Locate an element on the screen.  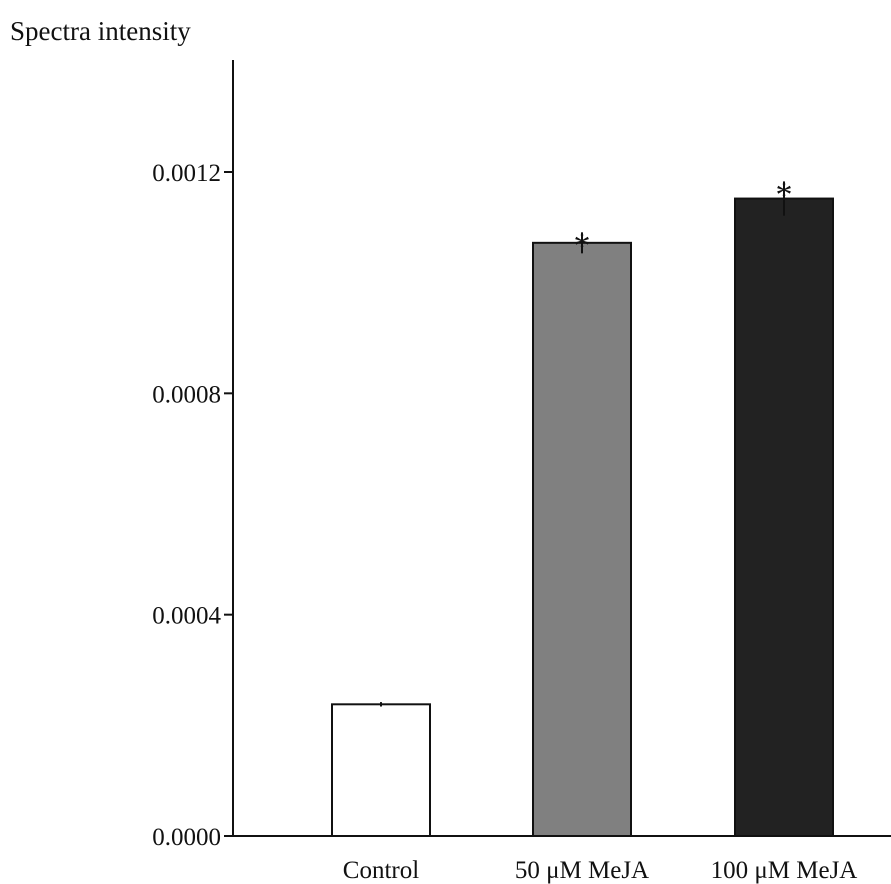
y-tick-label: 0.0000 is located at coordinates (186, 837).